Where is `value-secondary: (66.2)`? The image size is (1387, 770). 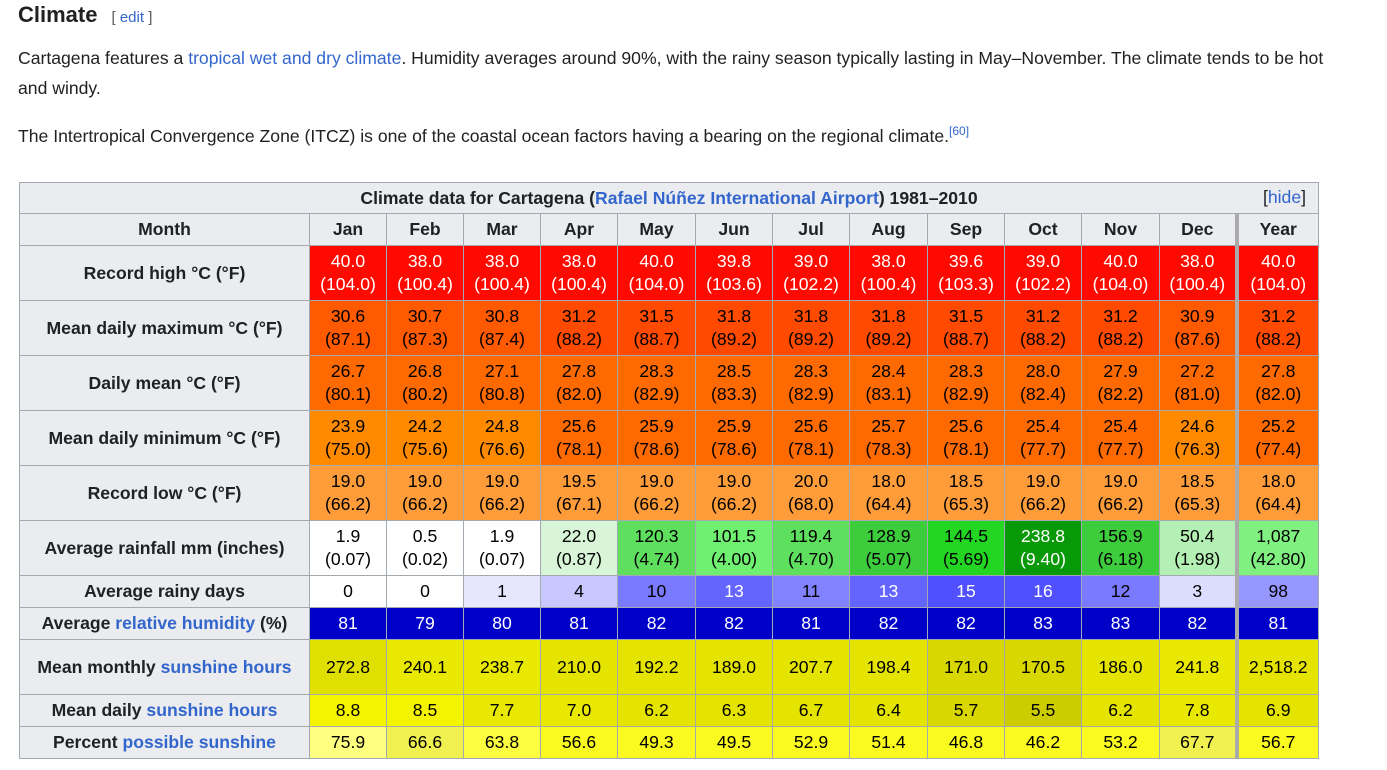
value-secondary: (66.2) is located at coordinates (1120, 504).